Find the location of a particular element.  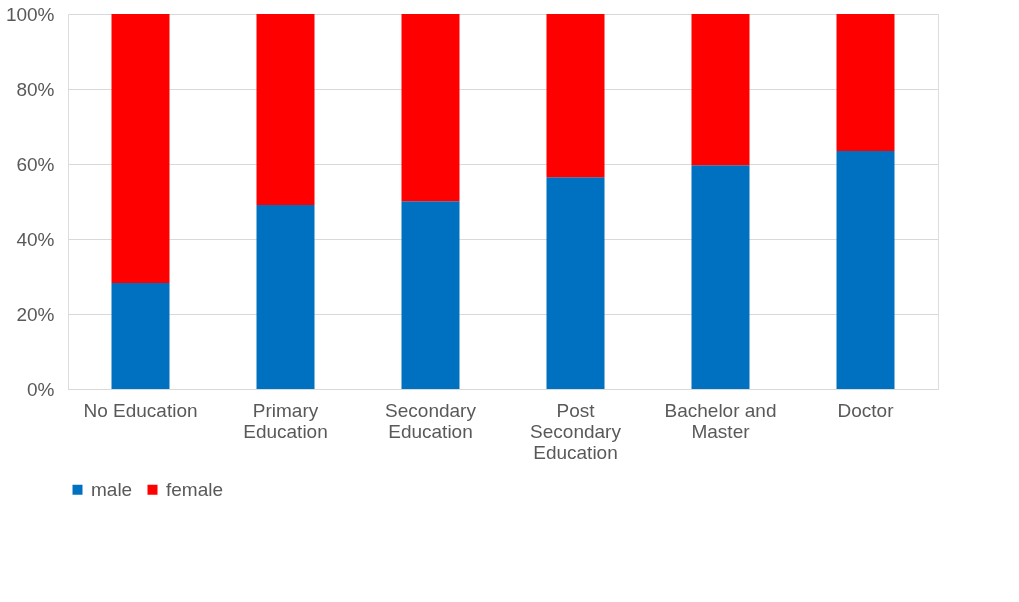

x-tick-label: No Education is located at coordinates (140, 410).